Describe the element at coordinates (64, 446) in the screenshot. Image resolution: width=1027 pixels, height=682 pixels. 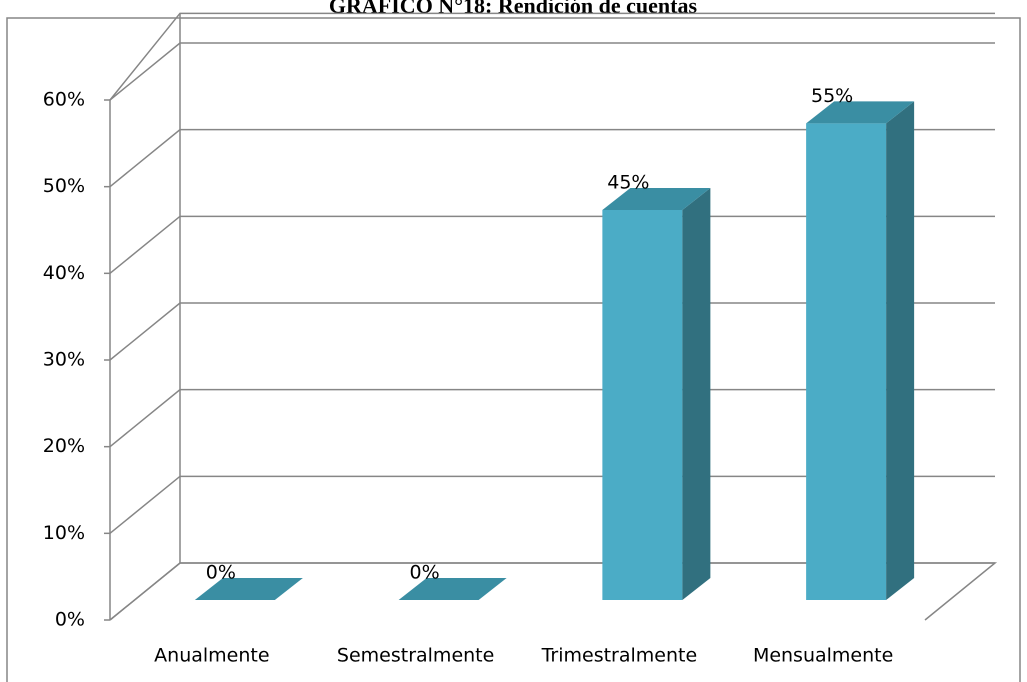
I see `y-tick-label: 20%` at that location.